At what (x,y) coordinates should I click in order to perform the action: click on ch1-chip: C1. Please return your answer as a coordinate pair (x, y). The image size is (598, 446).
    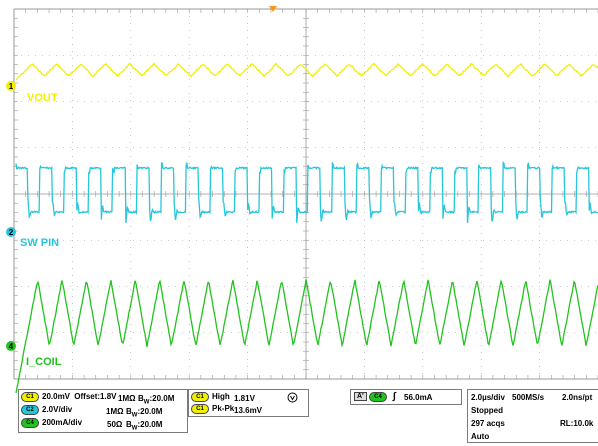
    Looking at the image, I should click on (30, 397).